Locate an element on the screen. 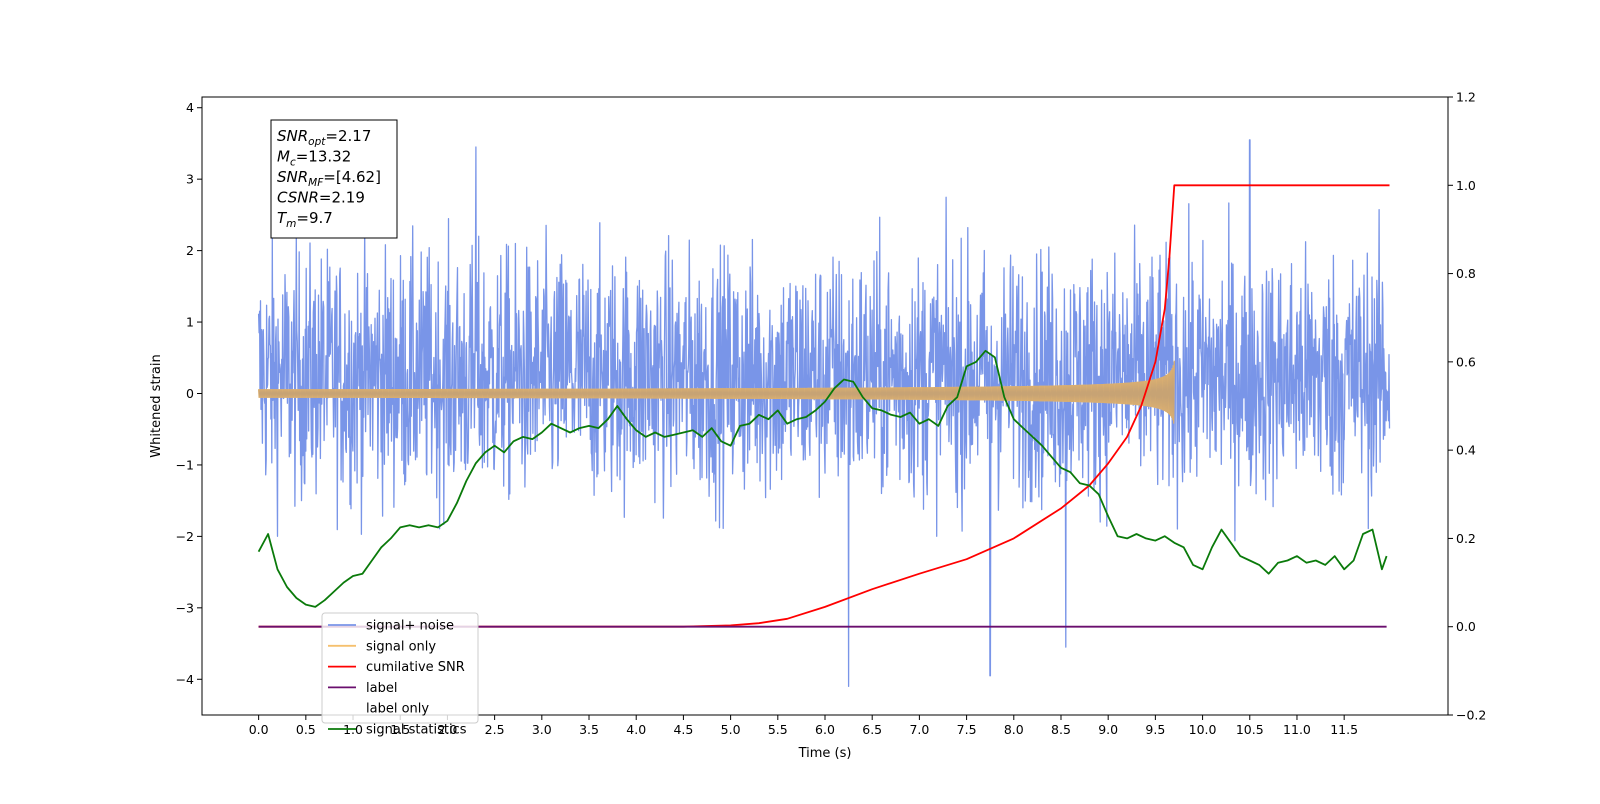 This screenshot has width=1600, height=804. x-tick-label: 4.0 is located at coordinates (636, 729).